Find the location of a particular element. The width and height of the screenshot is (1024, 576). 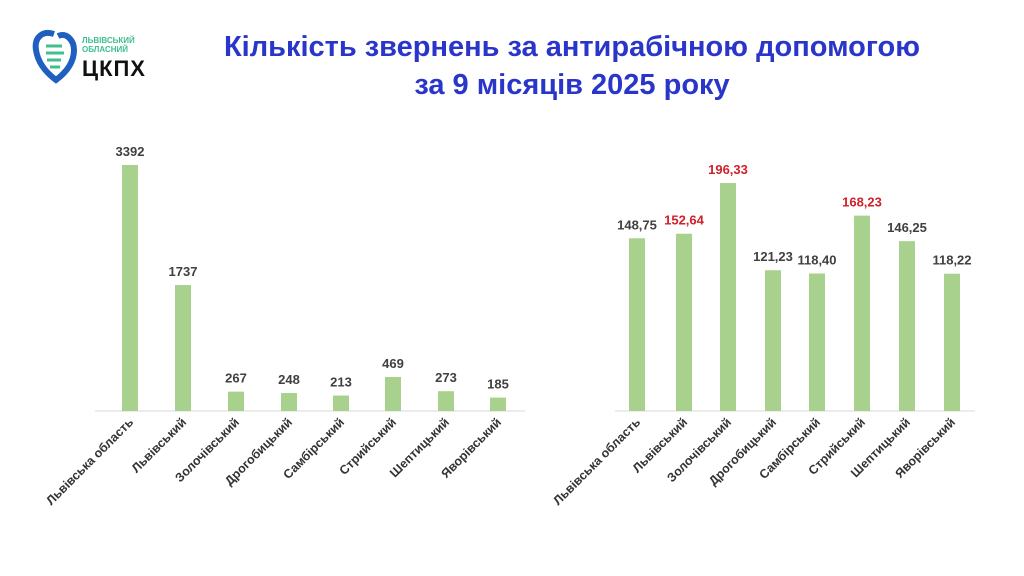

logo-main: ЦКПХ is located at coordinates (114, 68).